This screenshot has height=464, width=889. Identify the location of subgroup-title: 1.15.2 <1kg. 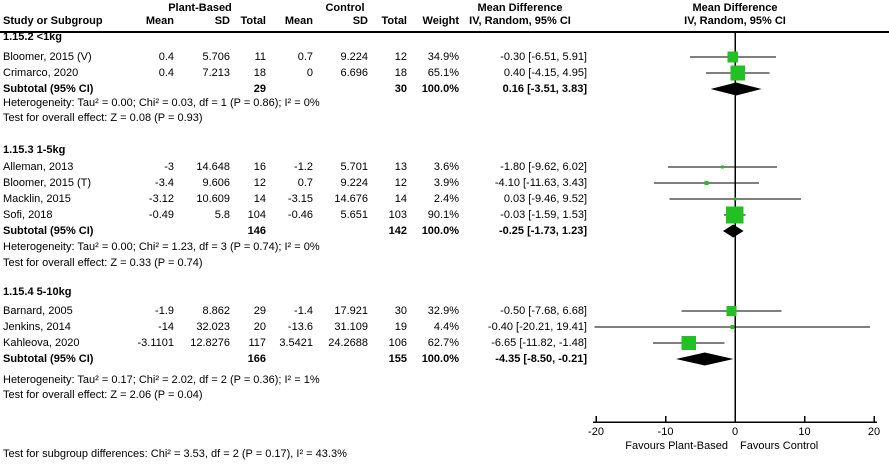
(33, 36).